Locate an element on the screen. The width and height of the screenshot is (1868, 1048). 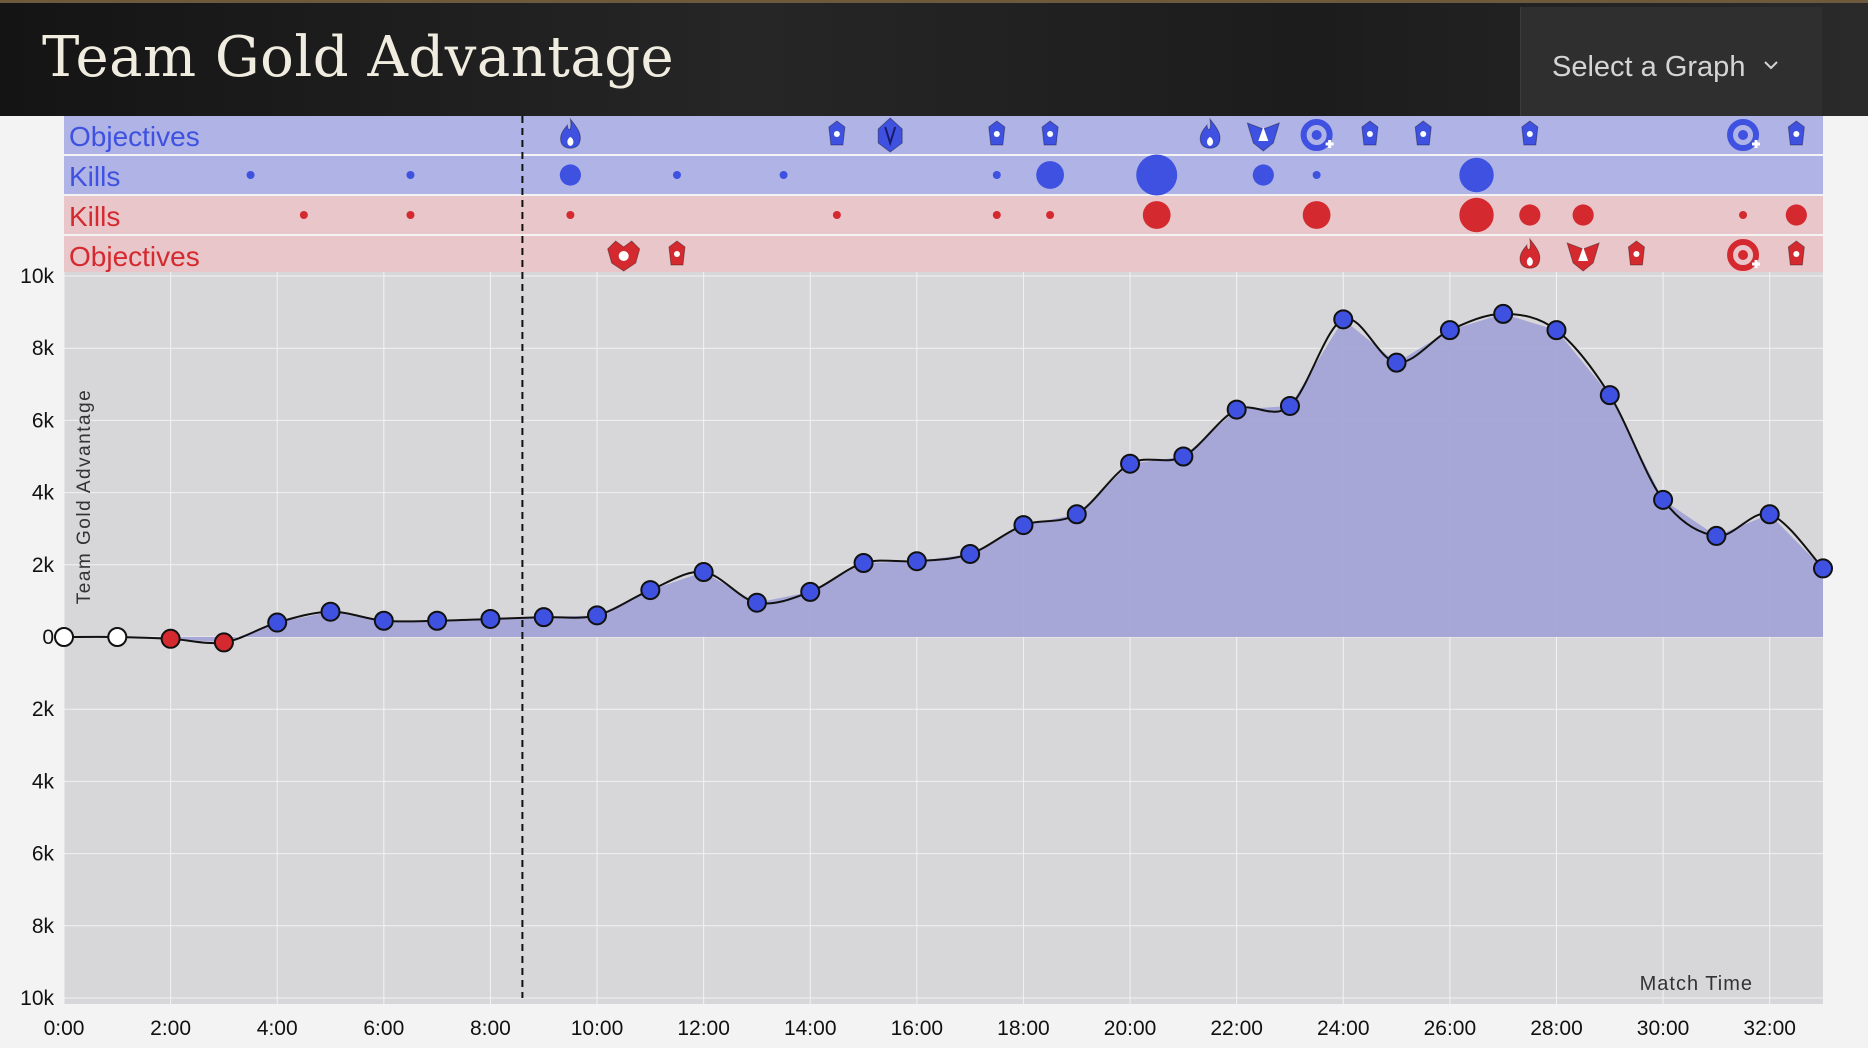
red-dragon-icon is located at coordinates (624, 256).